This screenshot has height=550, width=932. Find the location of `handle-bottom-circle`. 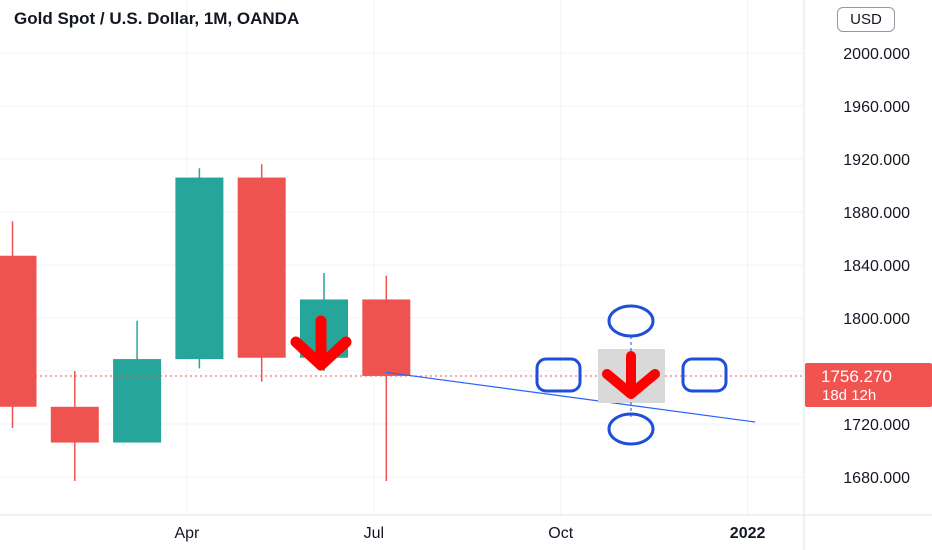

handle-bottom-circle is located at coordinates (631, 429).